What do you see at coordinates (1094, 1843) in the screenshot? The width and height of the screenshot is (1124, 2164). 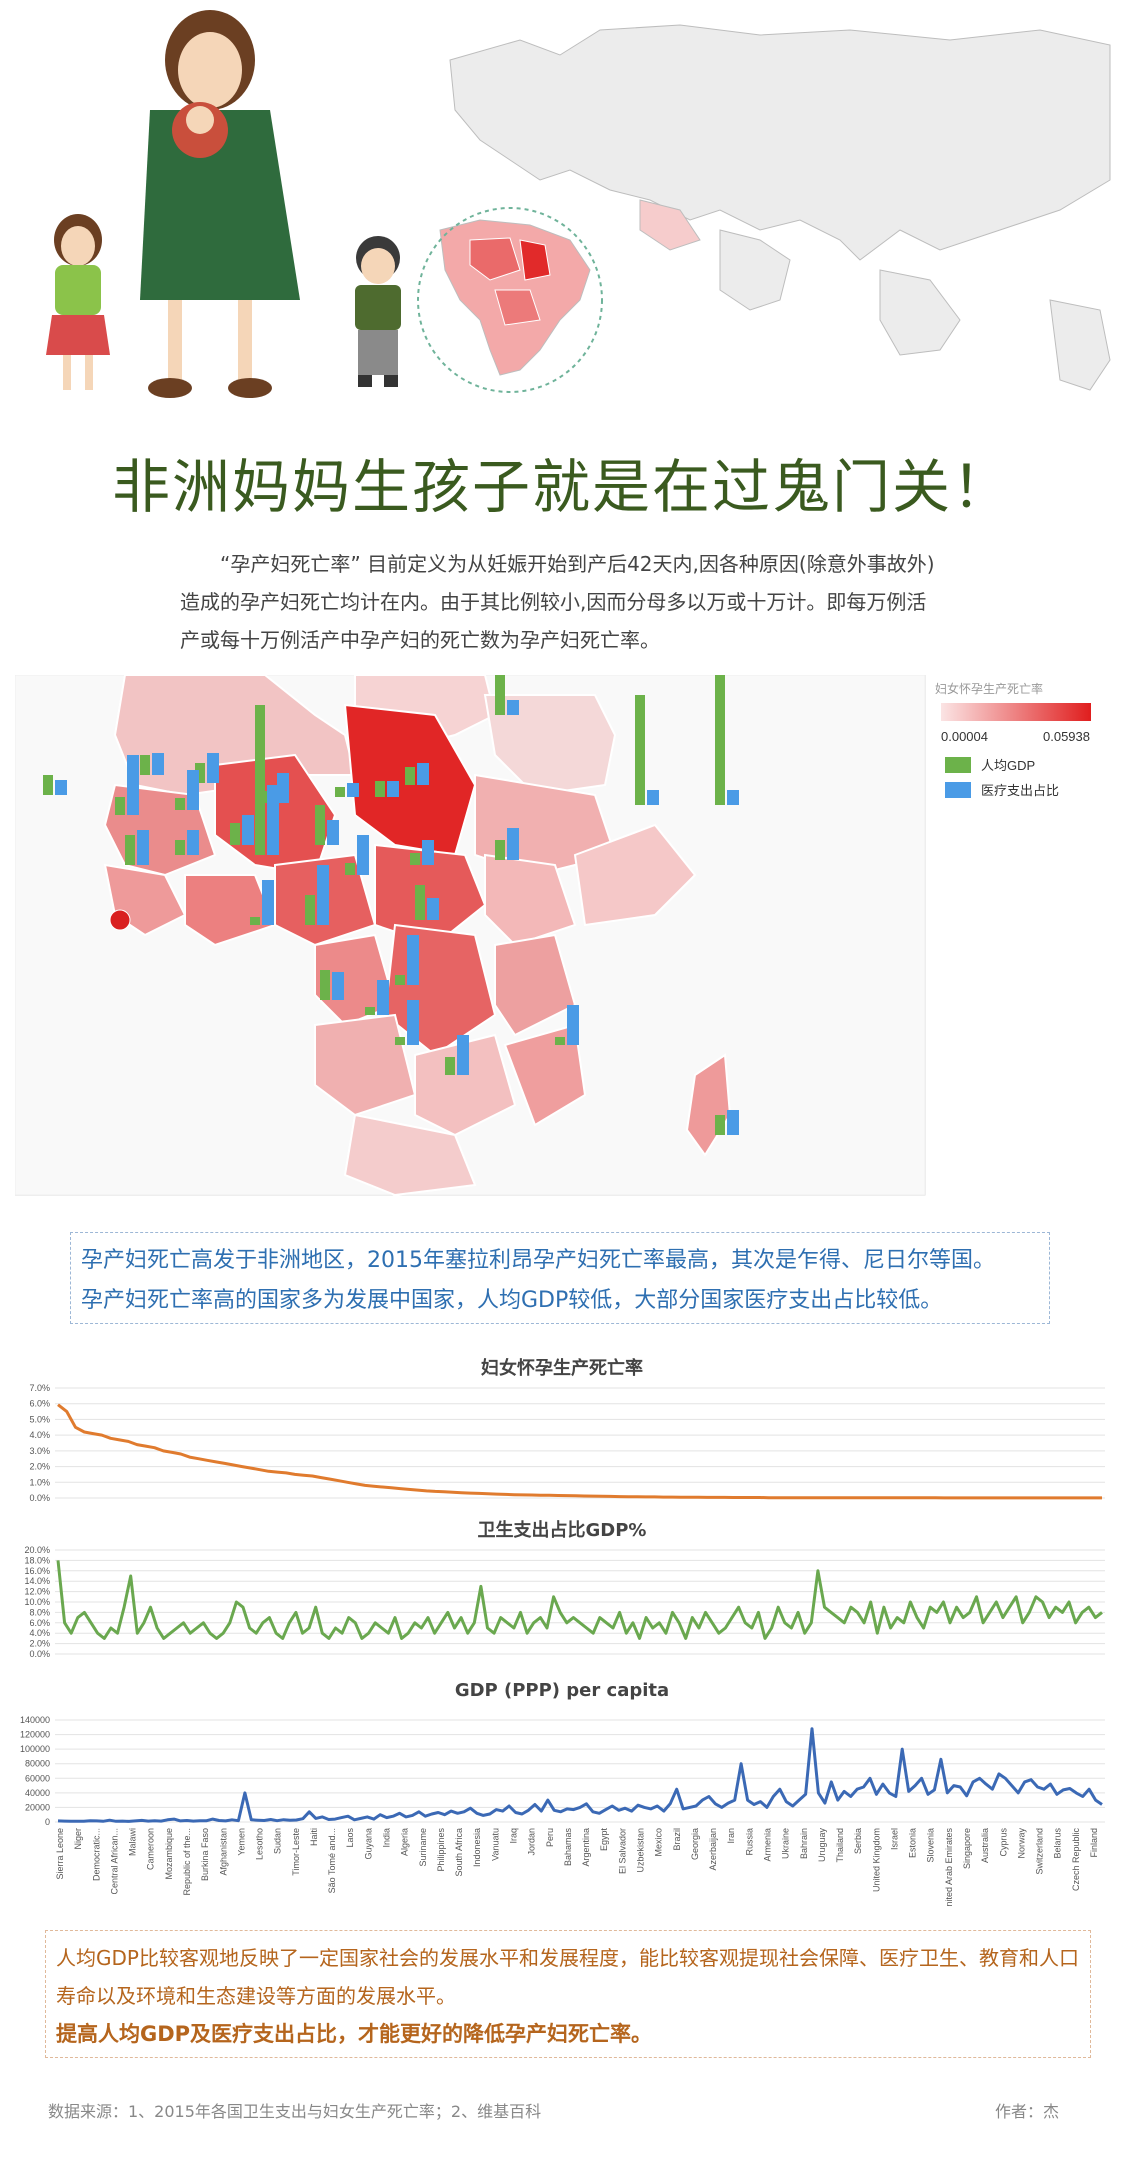 I see `x-tick-label: Finland` at bounding box center [1094, 1843].